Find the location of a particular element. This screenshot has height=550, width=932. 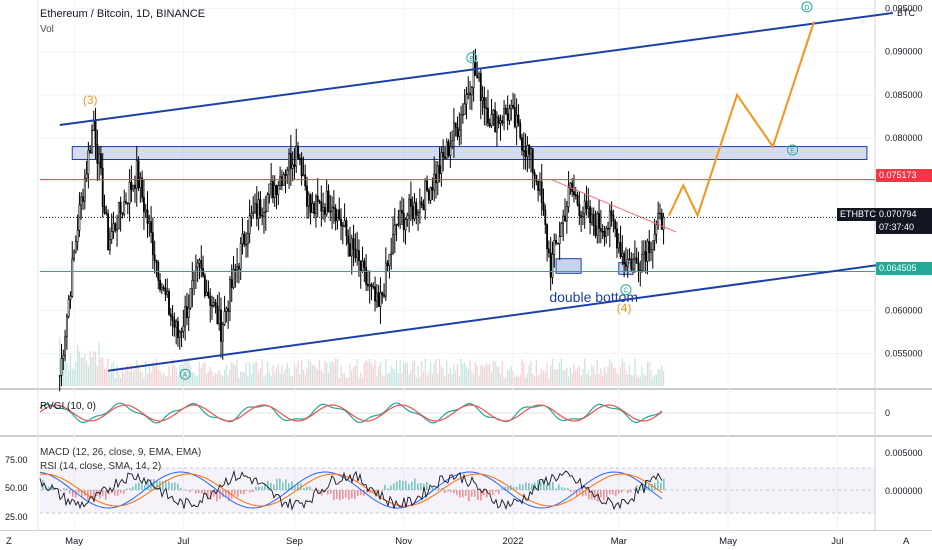

auto-scale-button: A is located at coordinates (906, 541).